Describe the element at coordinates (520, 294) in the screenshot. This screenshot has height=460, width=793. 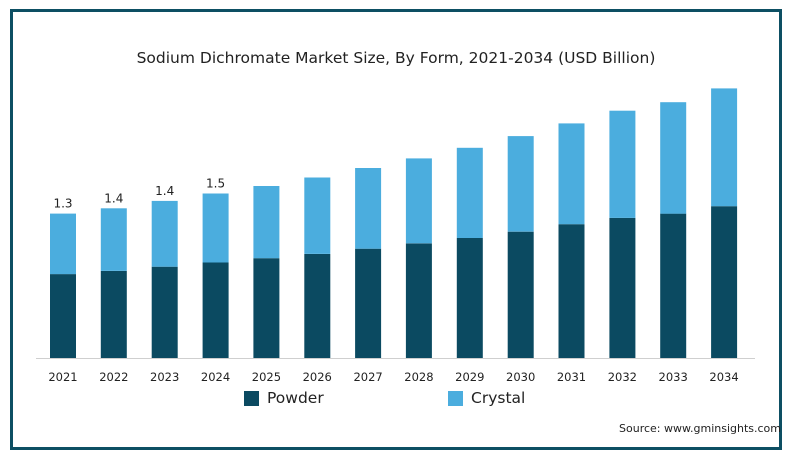
I see `bar-powder-2030` at that location.